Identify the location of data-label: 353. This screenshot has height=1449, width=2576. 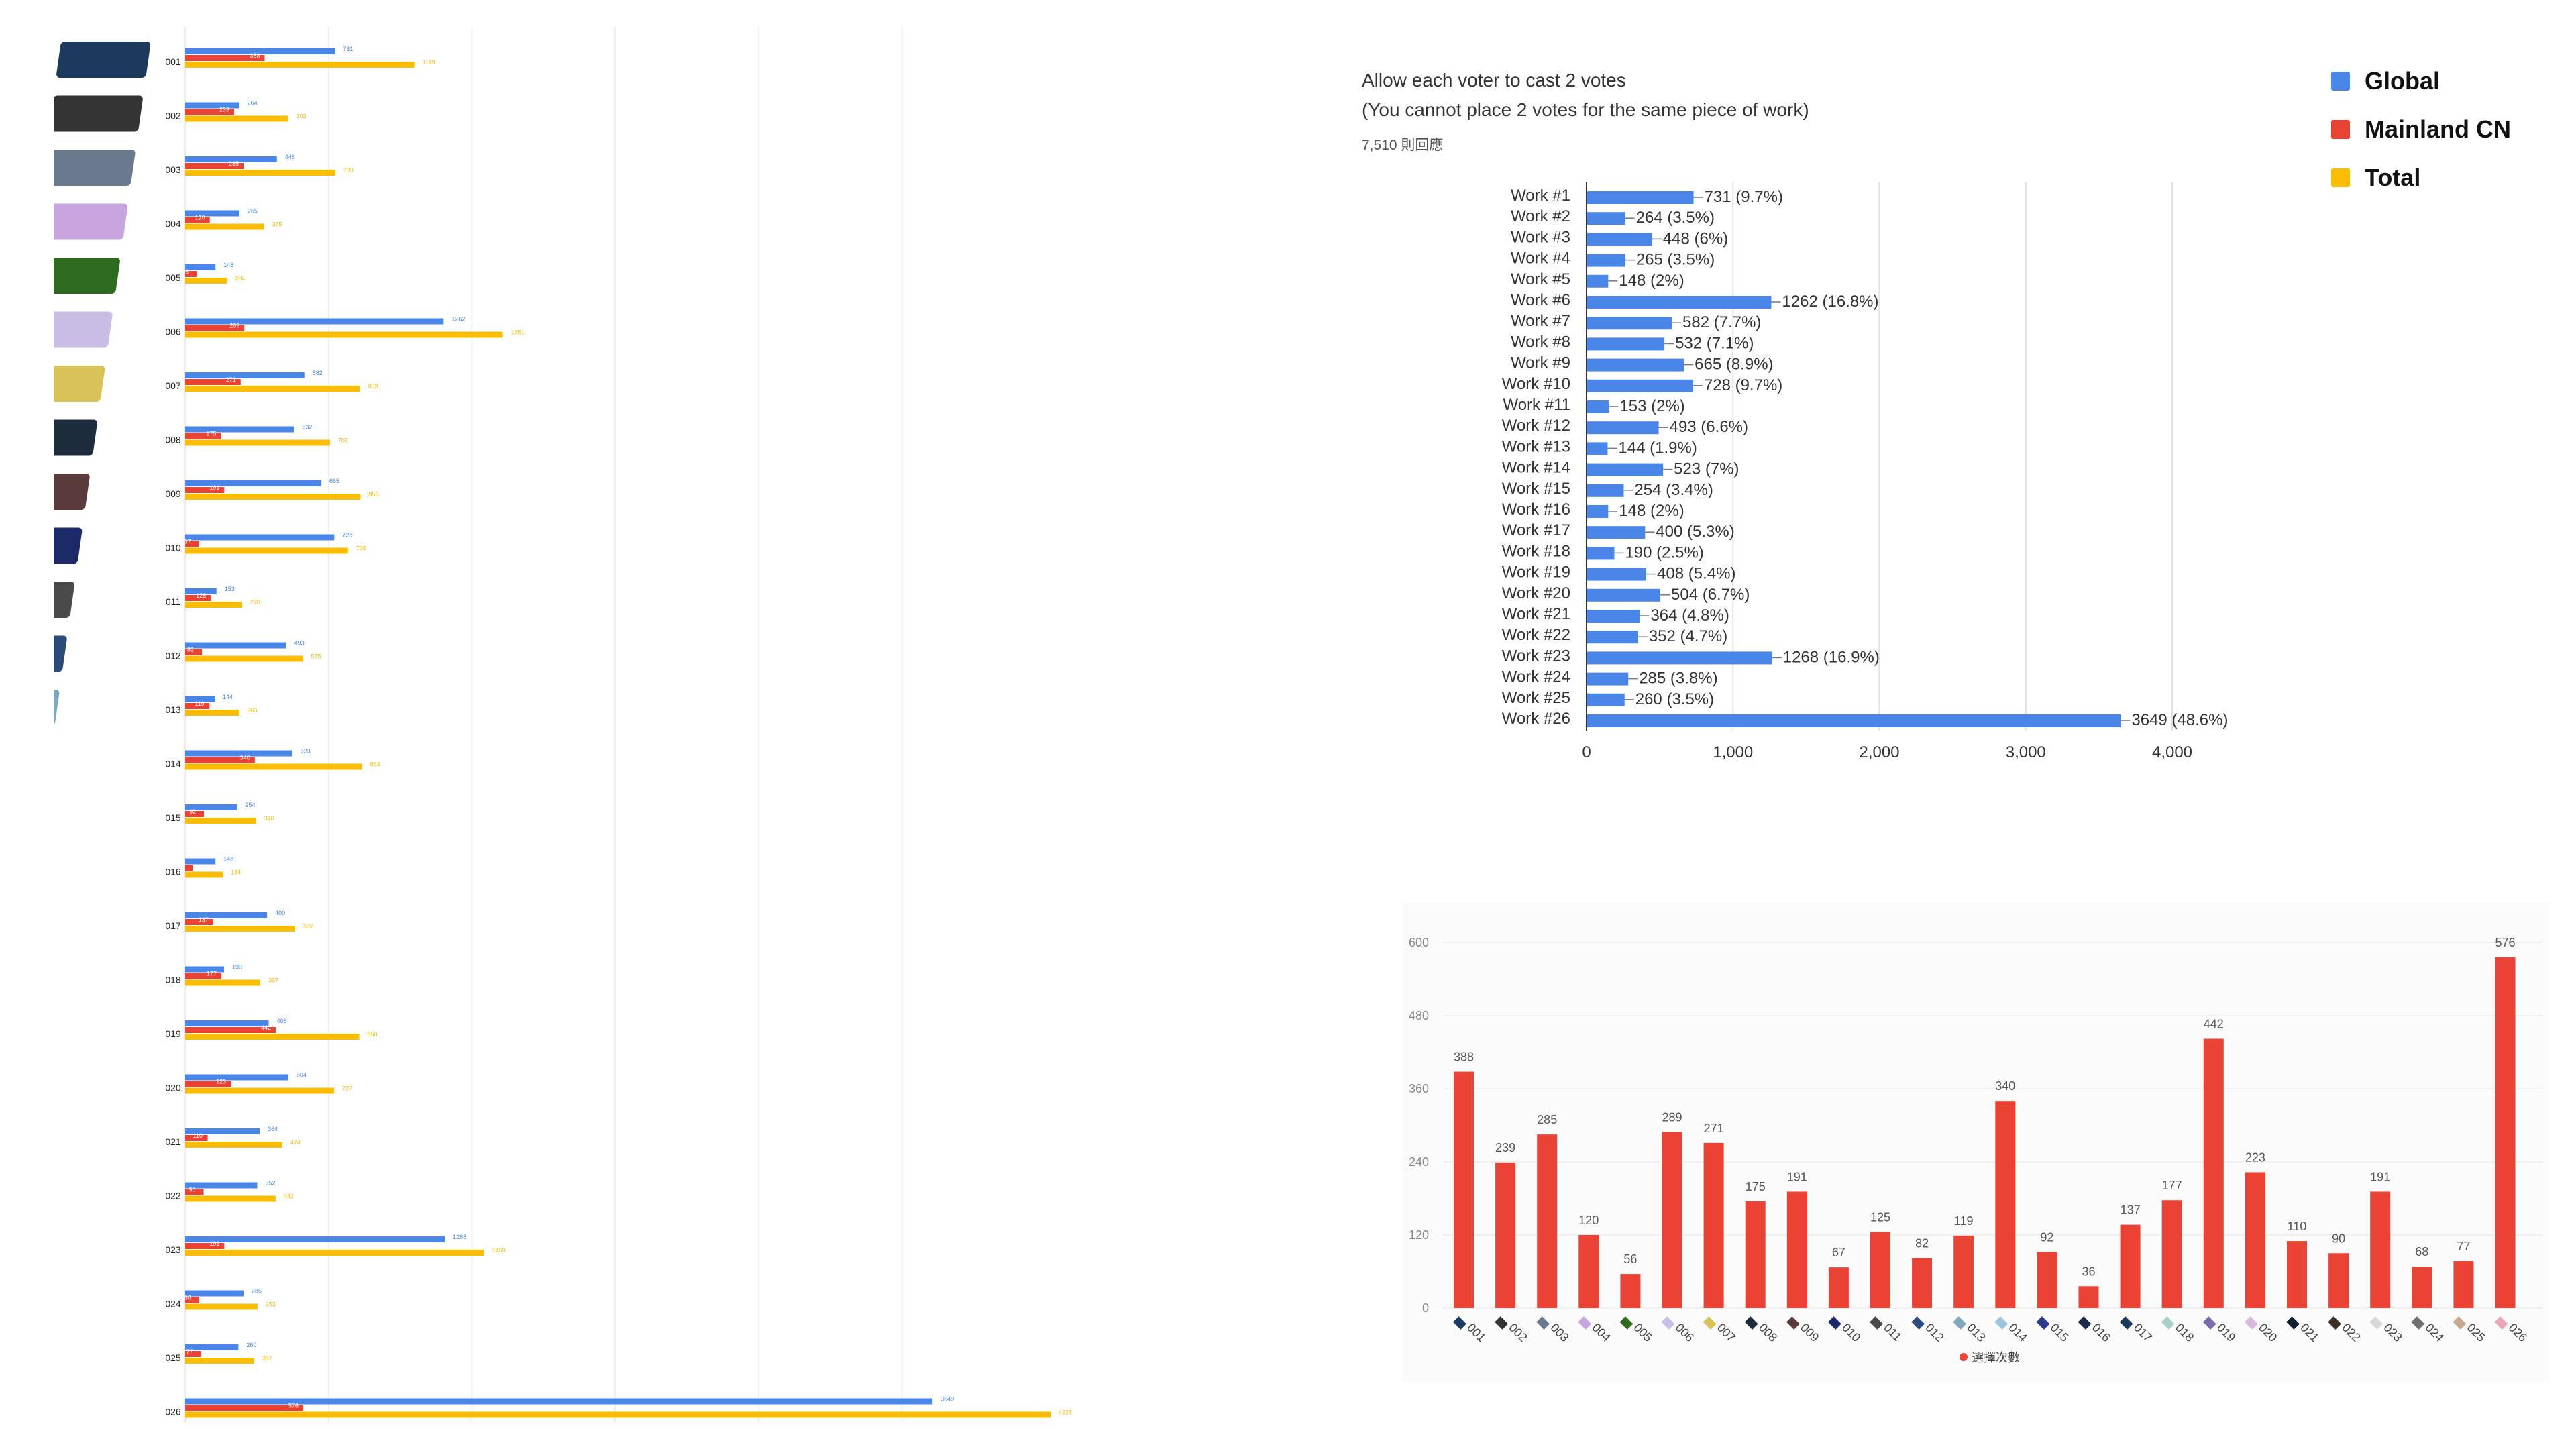
(271, 1304).